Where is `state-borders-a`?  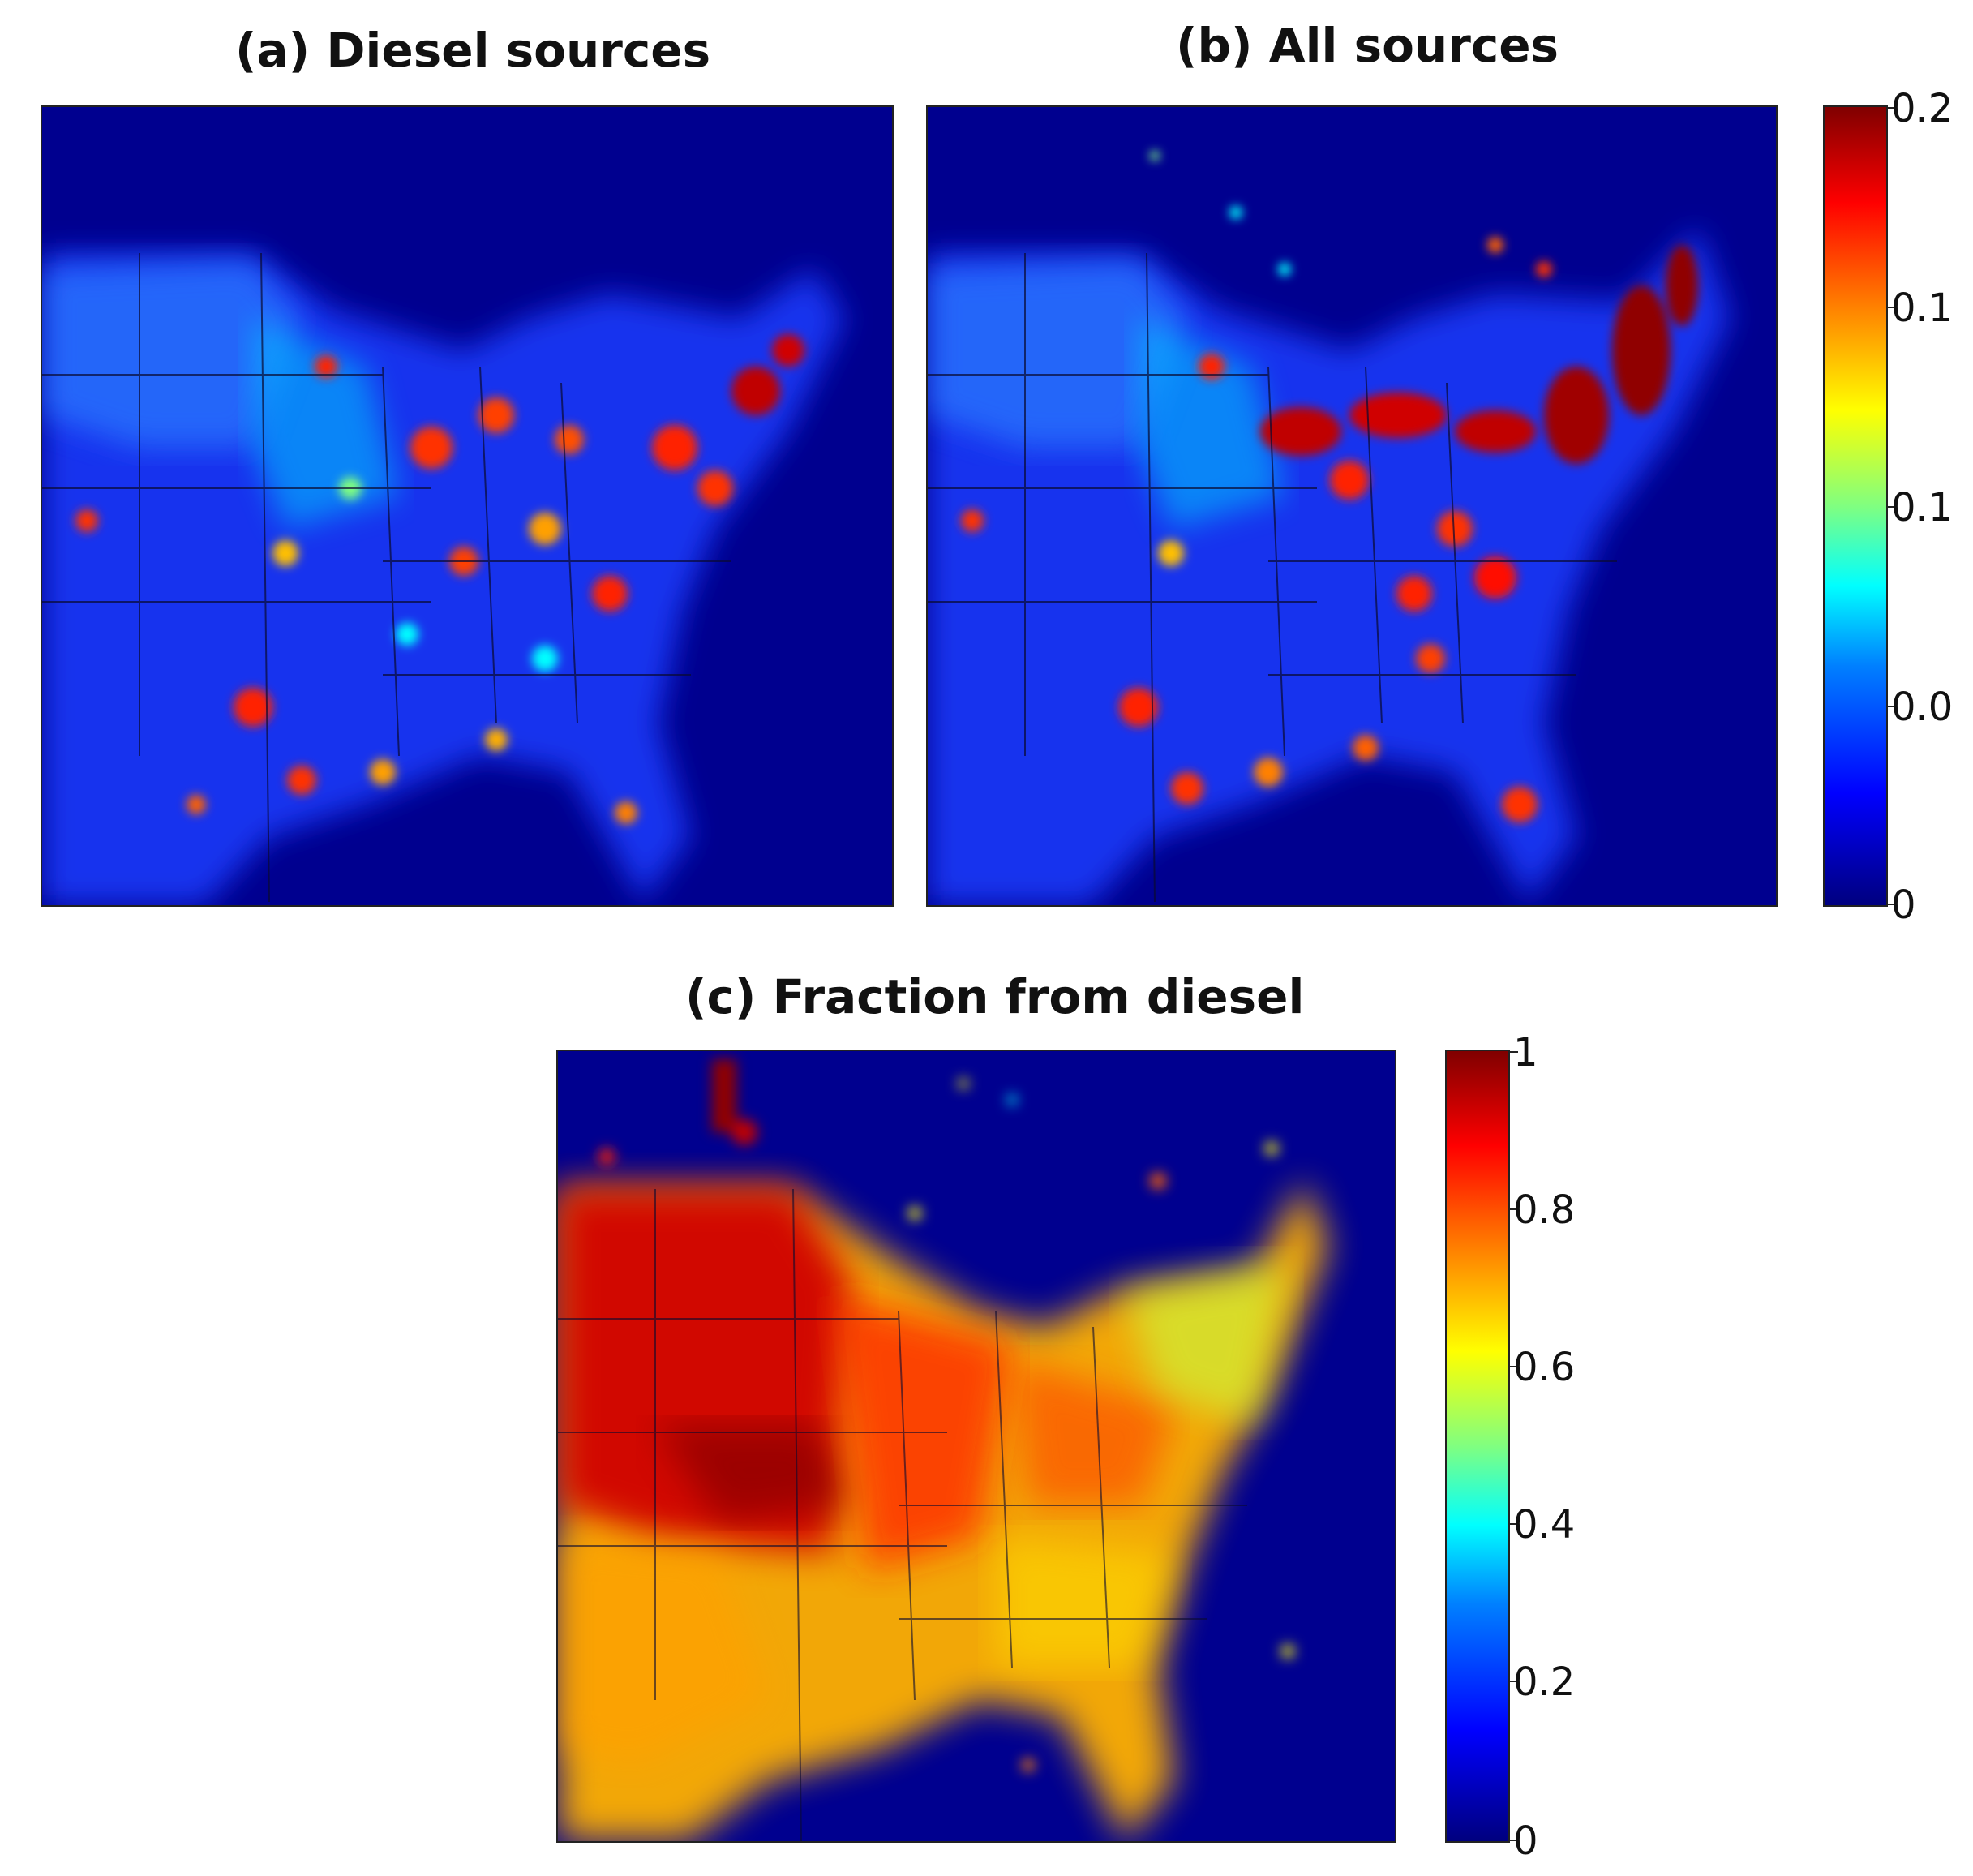 state-borders-a is located at coordinates (386, 577).